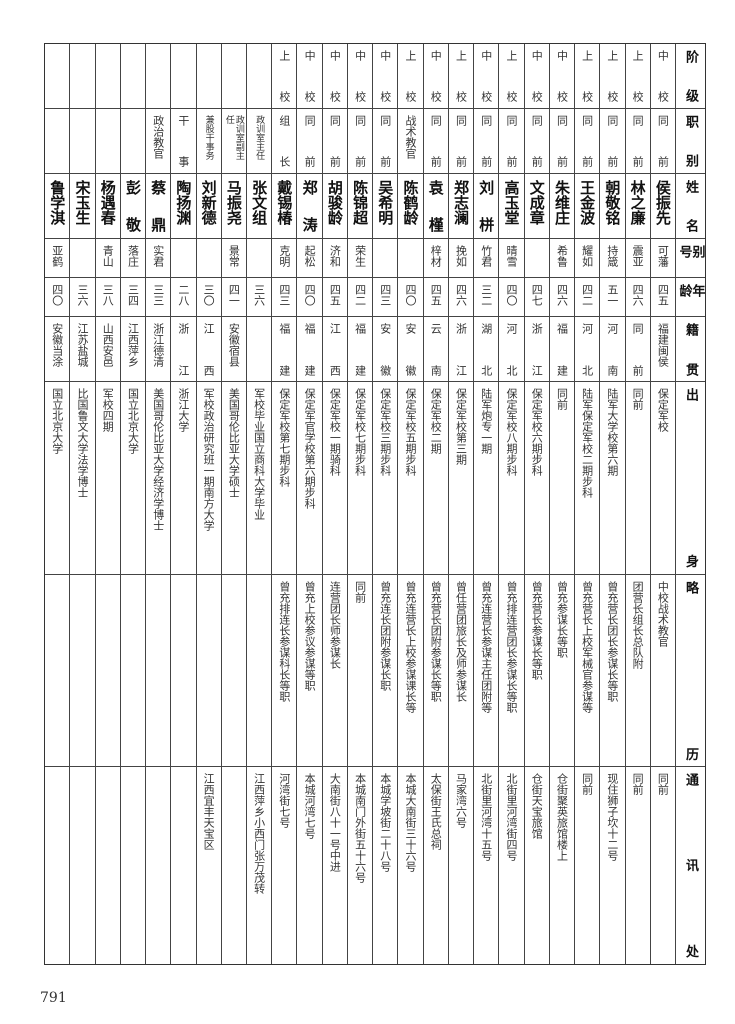 The height and width of the screenshot is (1024, 735). Describe the element at coordinates (385, 349) in the screenshot. I see `native-place-cell-text: 安徽` at that location.